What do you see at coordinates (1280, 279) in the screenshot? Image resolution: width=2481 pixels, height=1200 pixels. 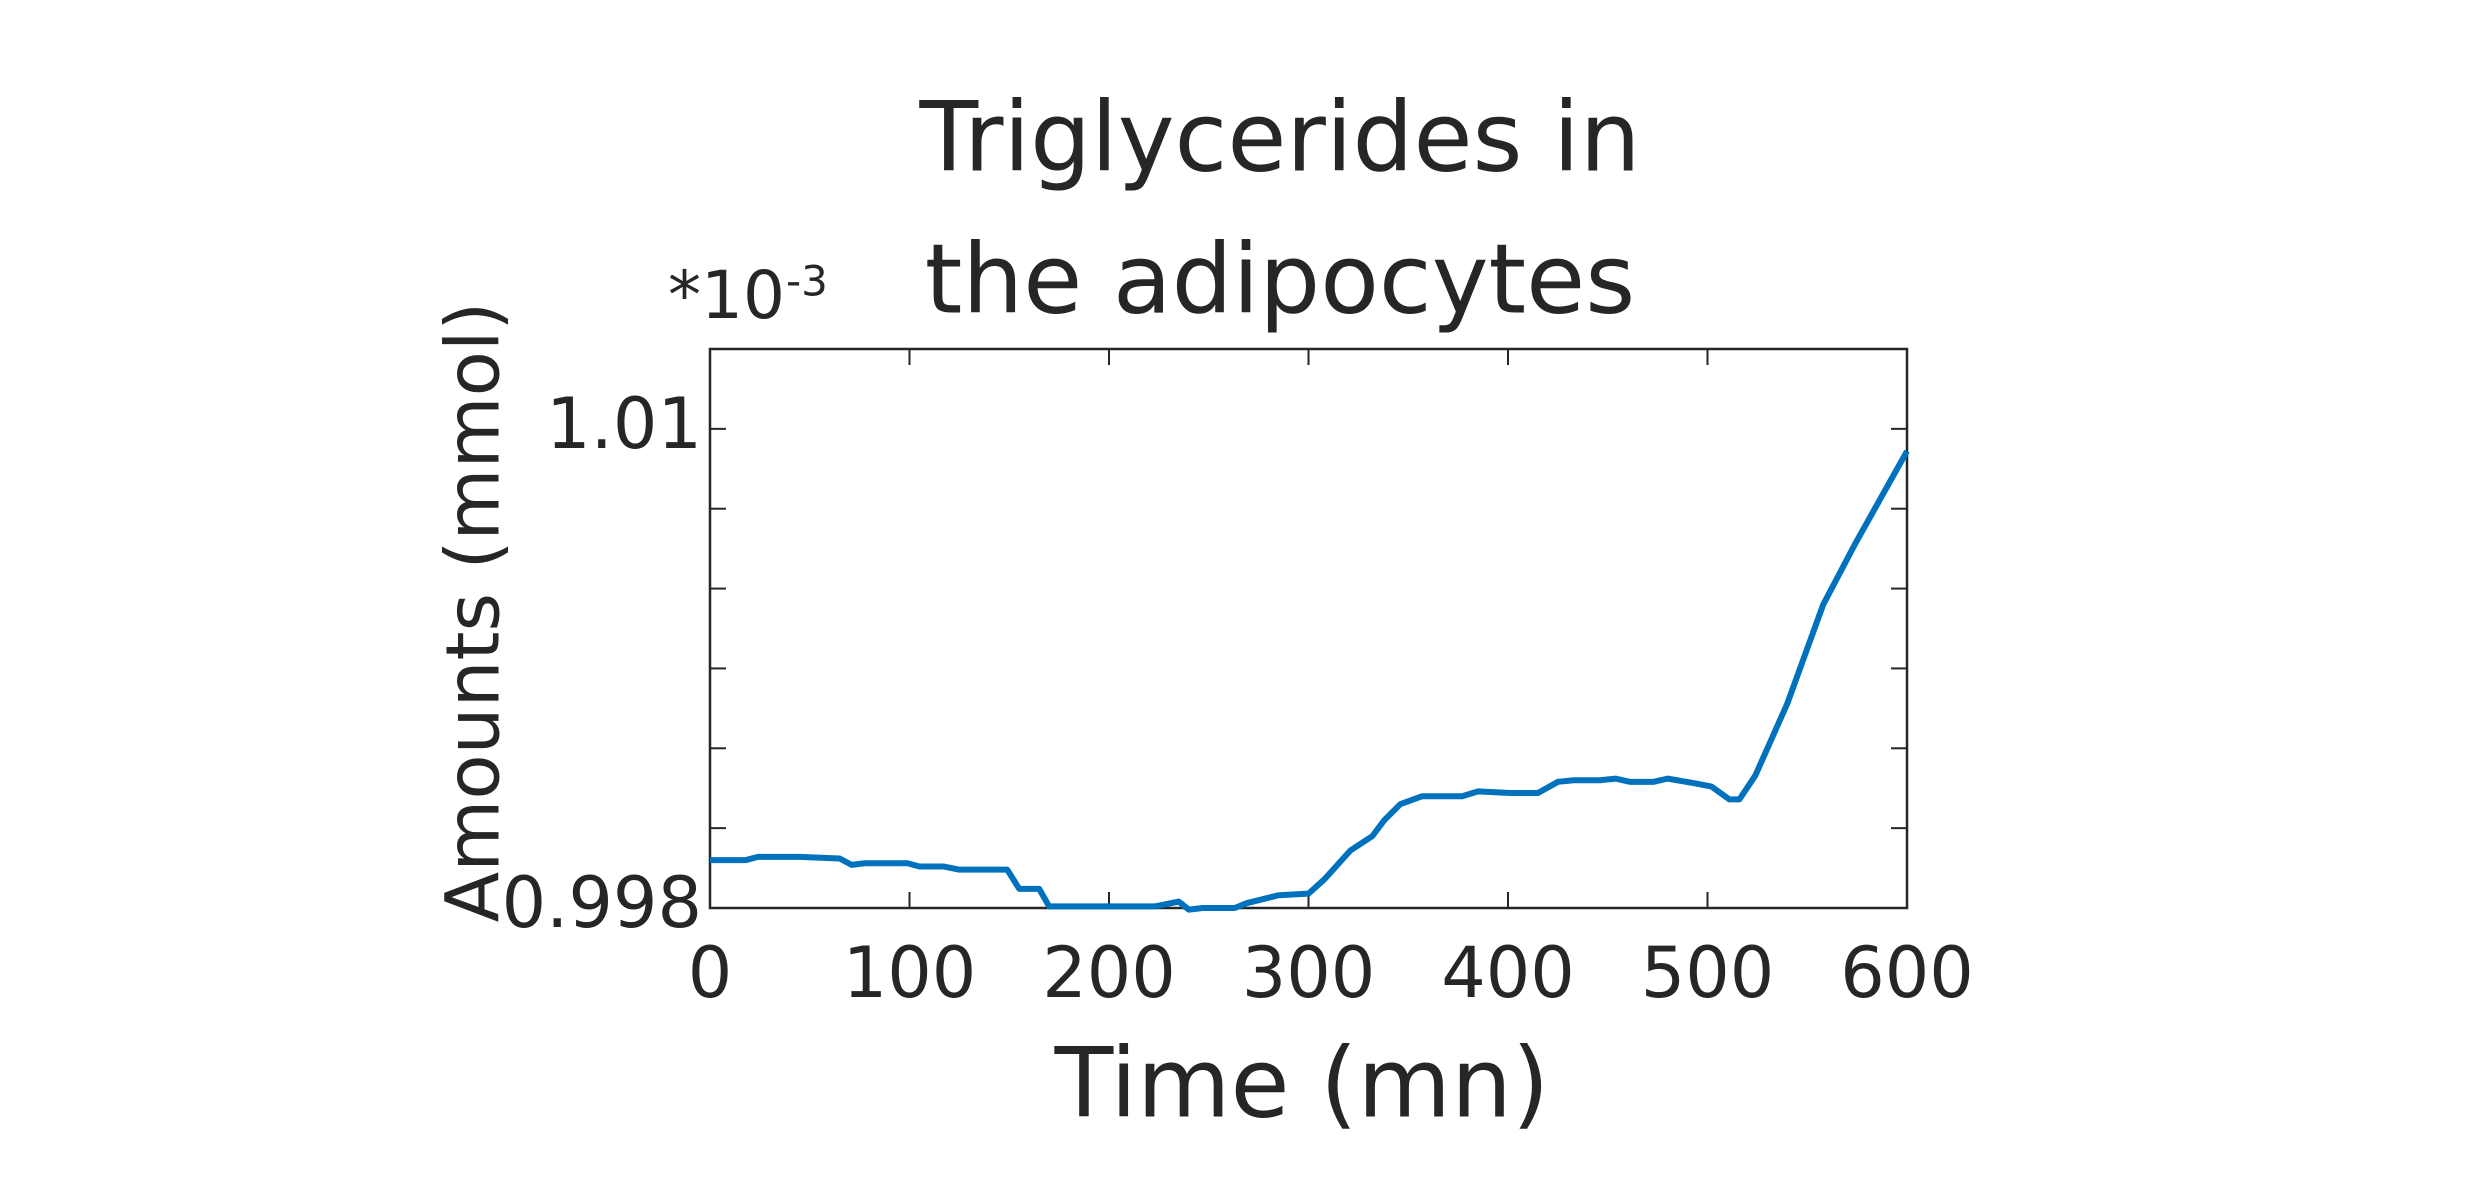 I see `chart-title: the adipocytes` at bounding box center [1280, 279].